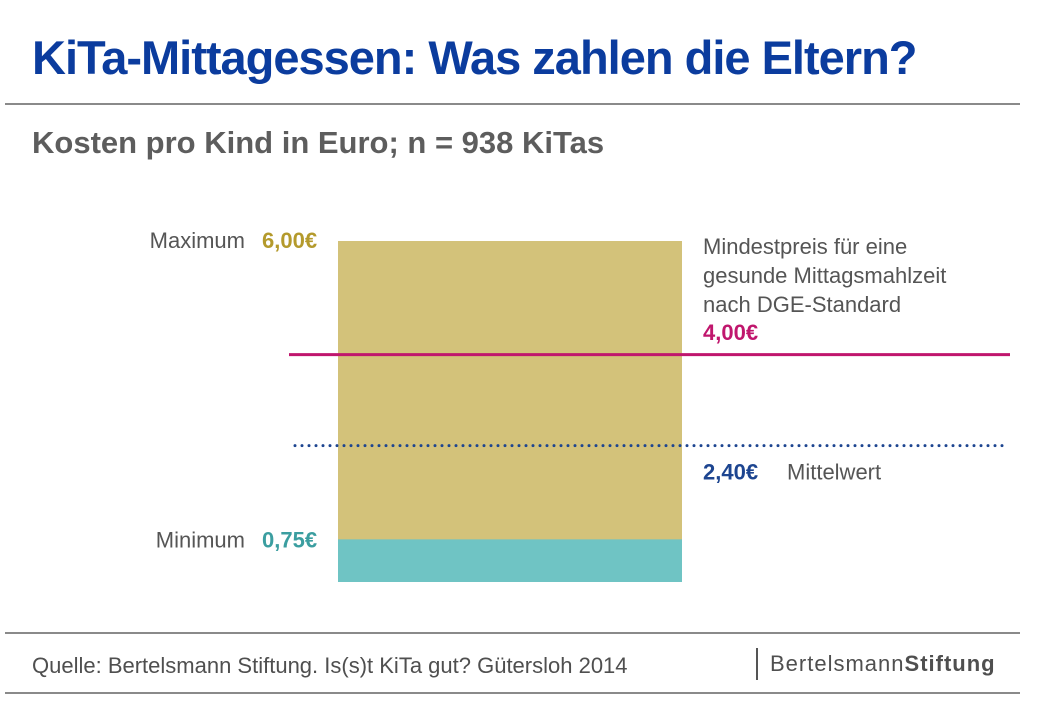  Describe the element at coordinates (512, 104) in the screenshot. I see `title-divider` at that location.